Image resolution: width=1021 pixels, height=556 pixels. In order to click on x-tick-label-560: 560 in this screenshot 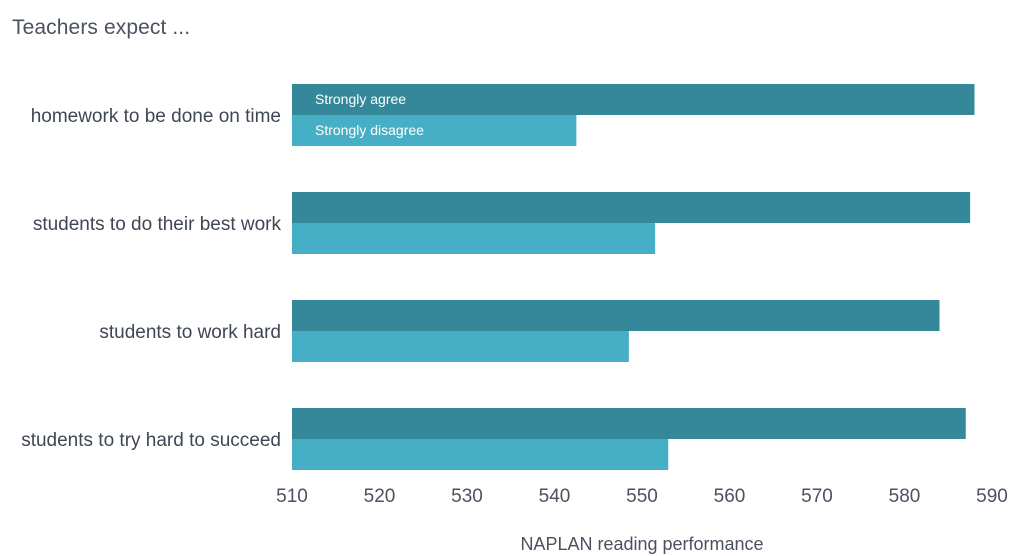, I will do `click(730, 496)`.